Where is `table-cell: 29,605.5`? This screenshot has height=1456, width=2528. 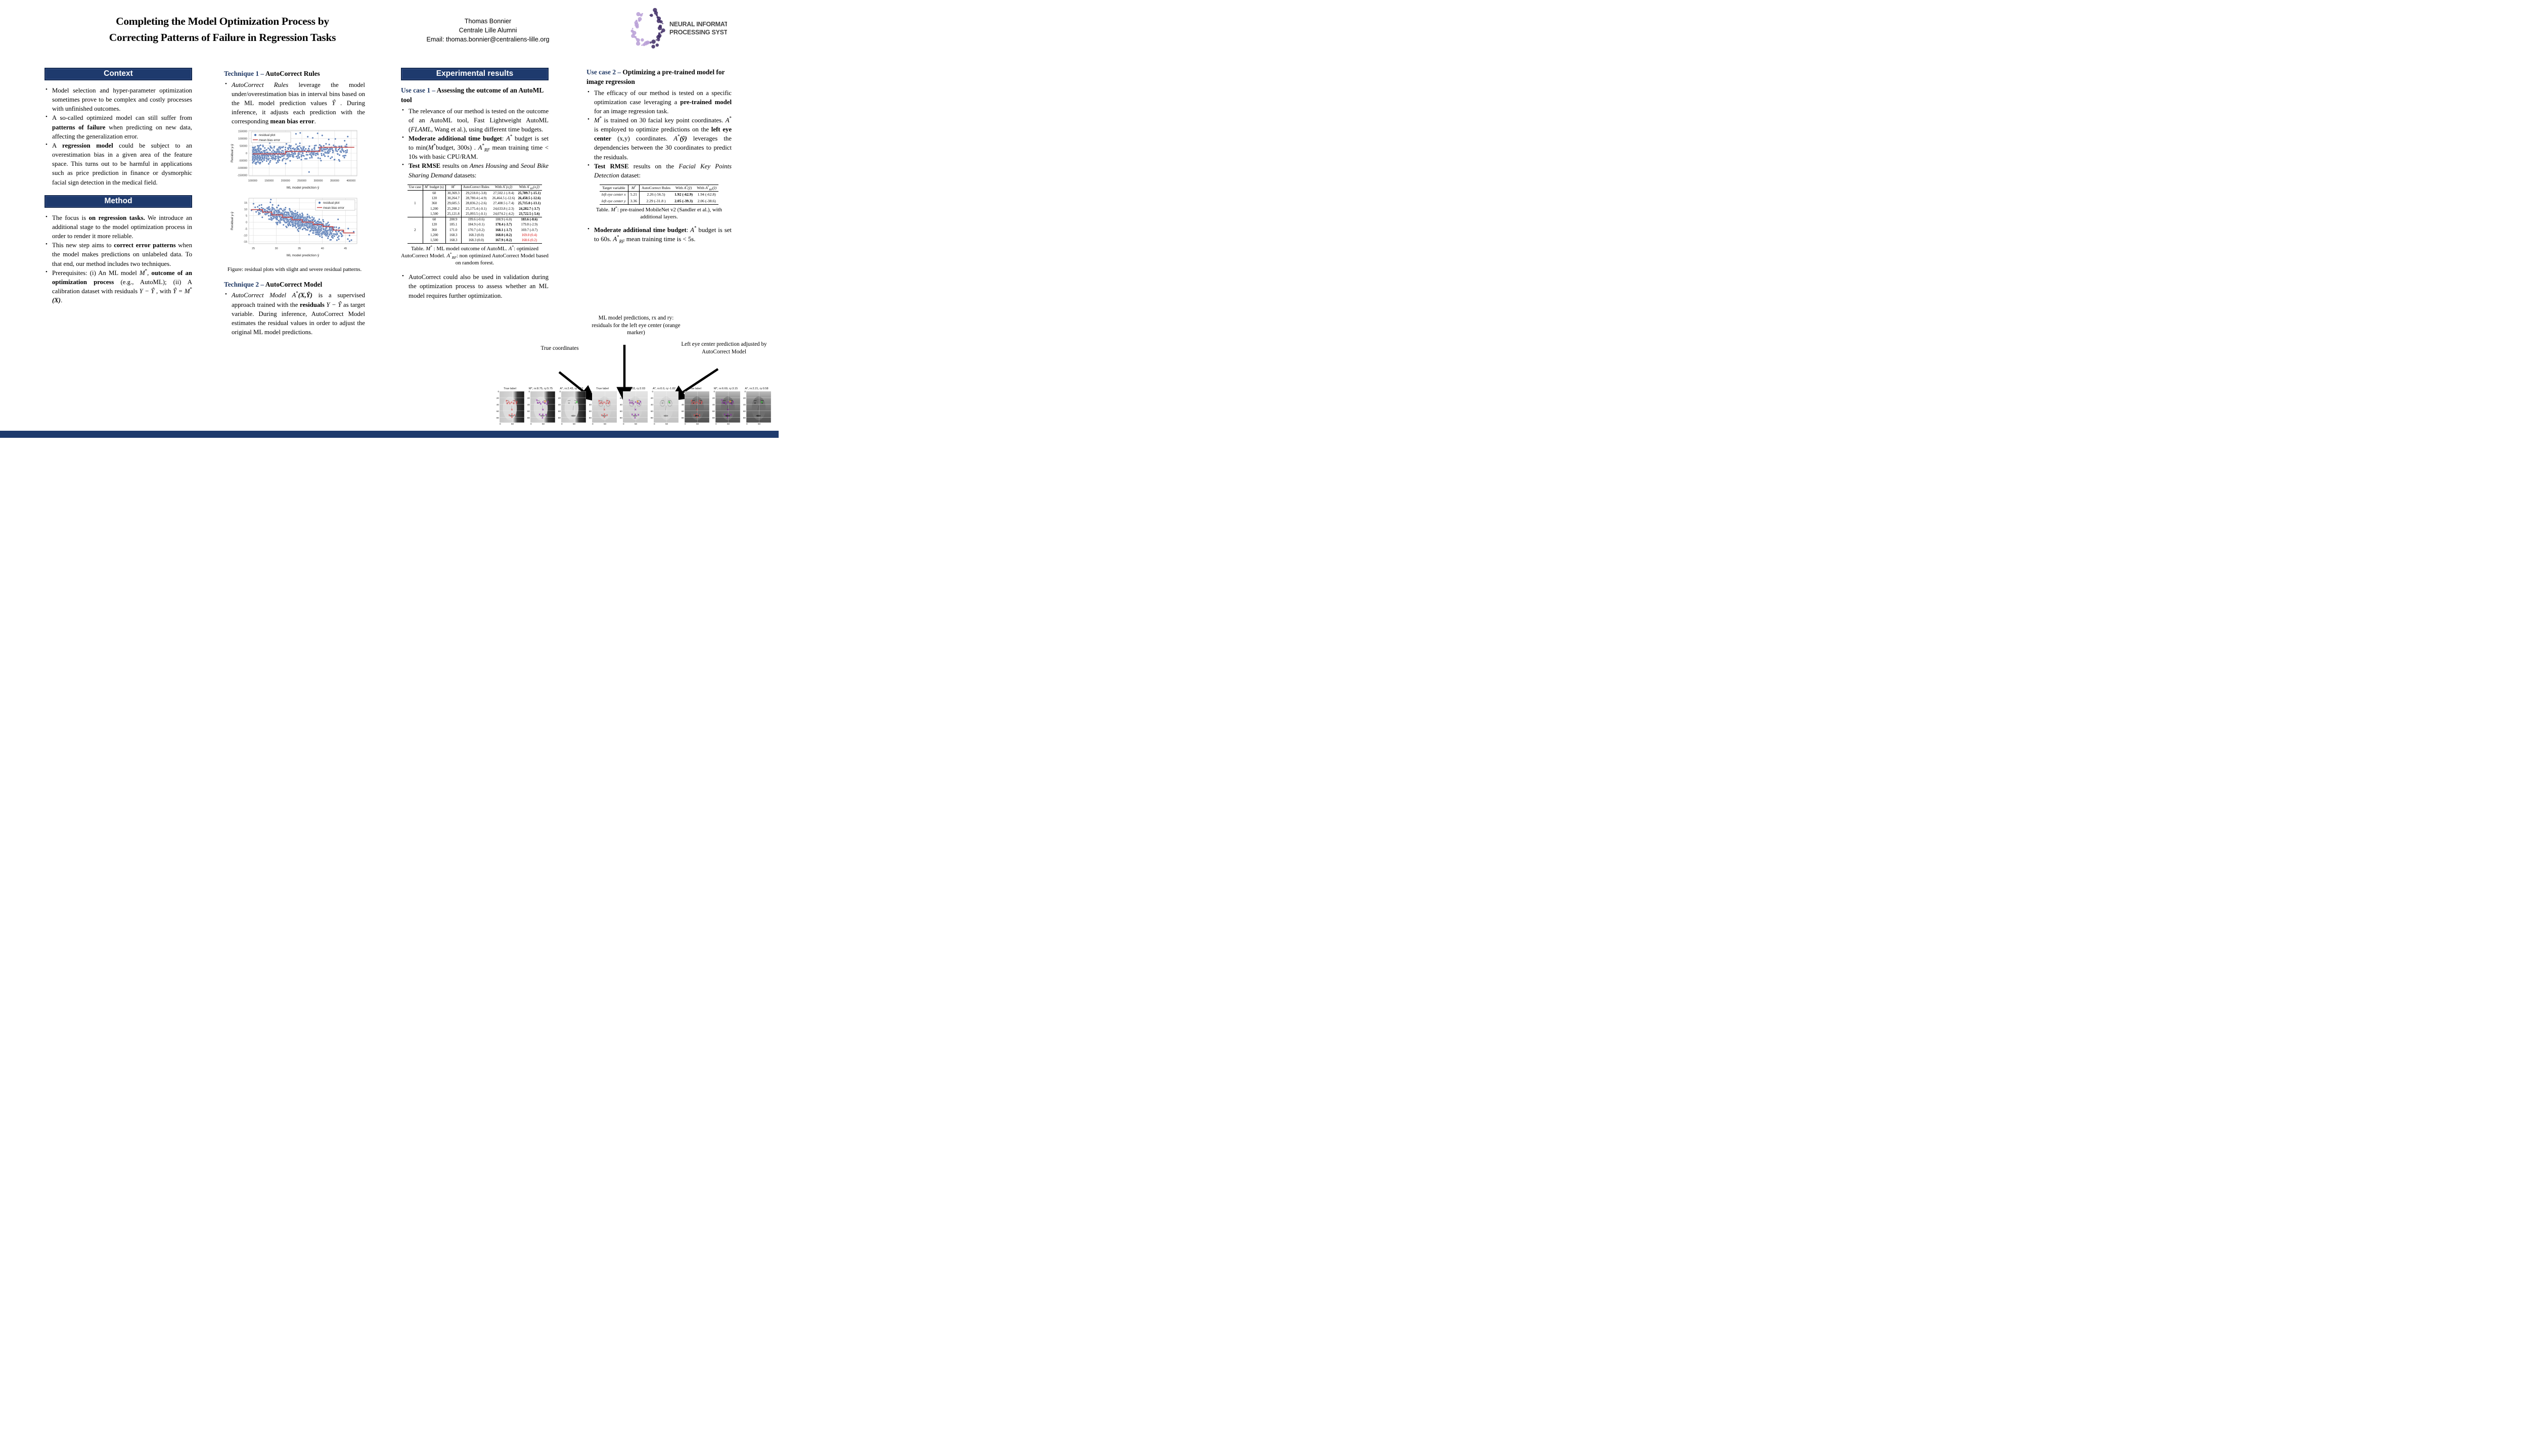
table-cell: 29,605.5 is located at coordinates (454, 204).